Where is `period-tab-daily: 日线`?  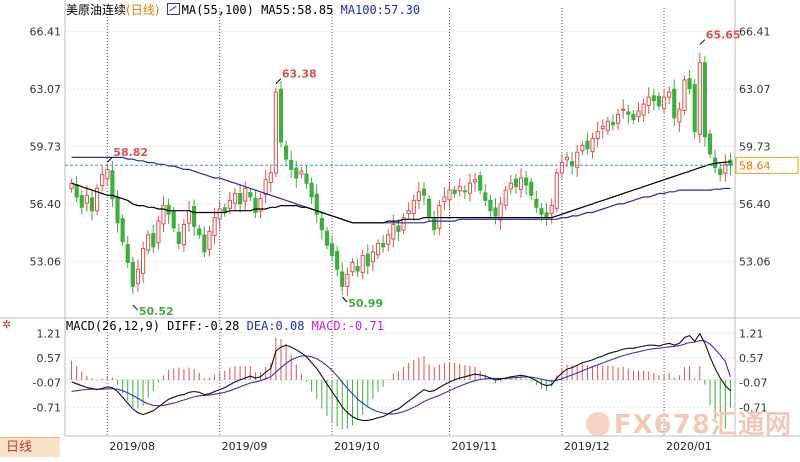
period-tab-daily: 日线 is located at coordinates (30, 447).